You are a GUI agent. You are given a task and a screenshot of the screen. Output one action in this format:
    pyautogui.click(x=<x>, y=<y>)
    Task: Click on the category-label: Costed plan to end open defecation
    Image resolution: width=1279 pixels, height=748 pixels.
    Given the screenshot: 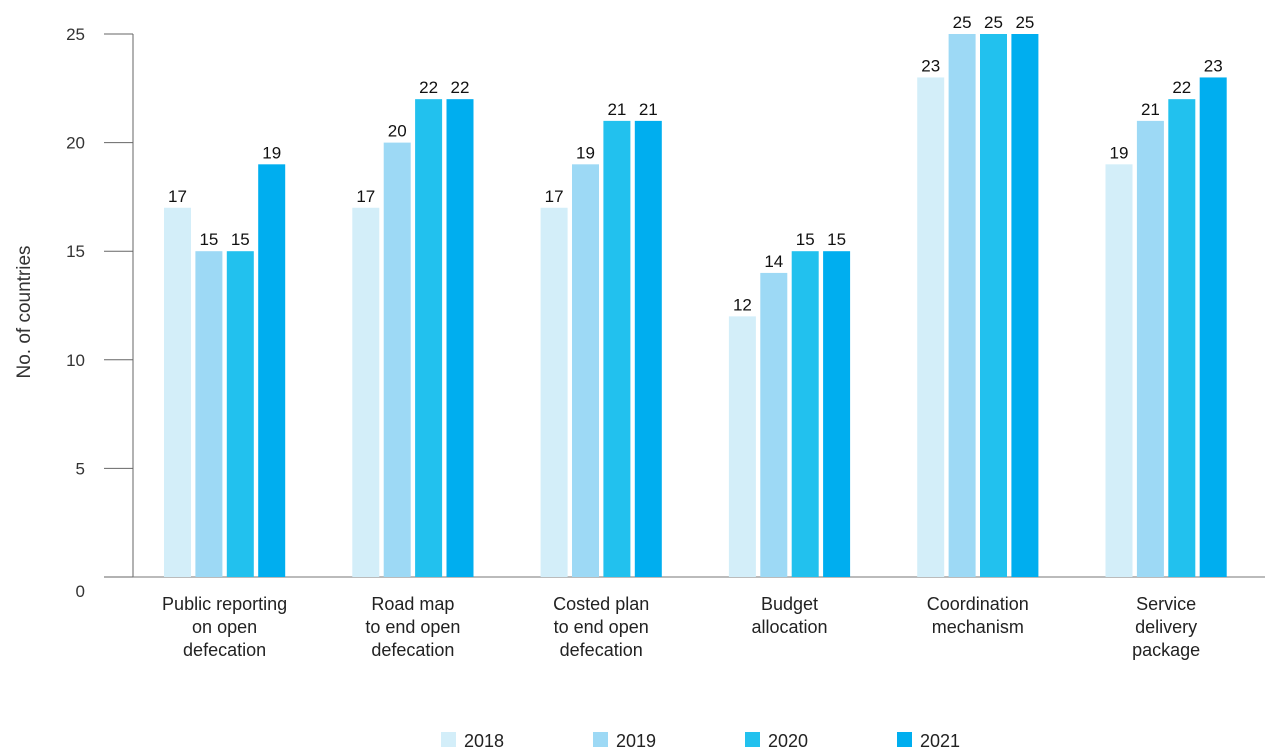 What is the action you would take?
    pyautogui.click(x=601, y=627)
    